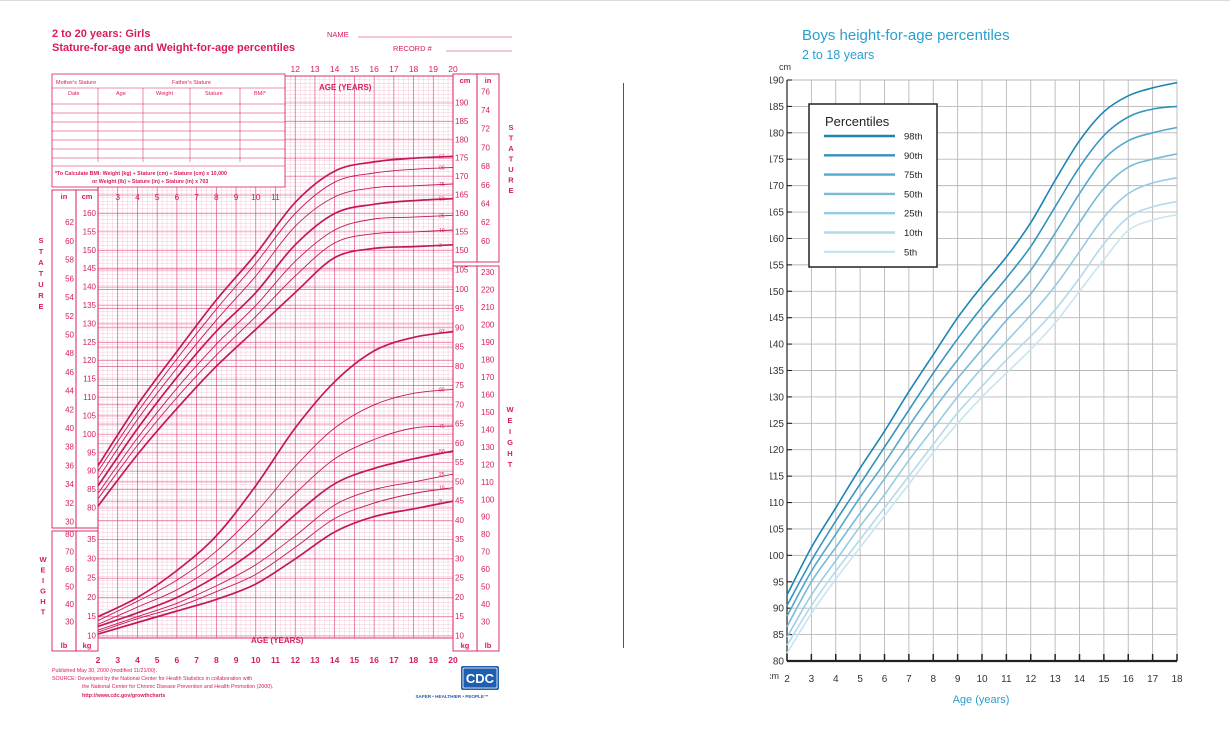  What do you see at coordinates (857, 121) in the screenshot?
I see `legend-title: Percentiles` at bounding box center [857, 121].